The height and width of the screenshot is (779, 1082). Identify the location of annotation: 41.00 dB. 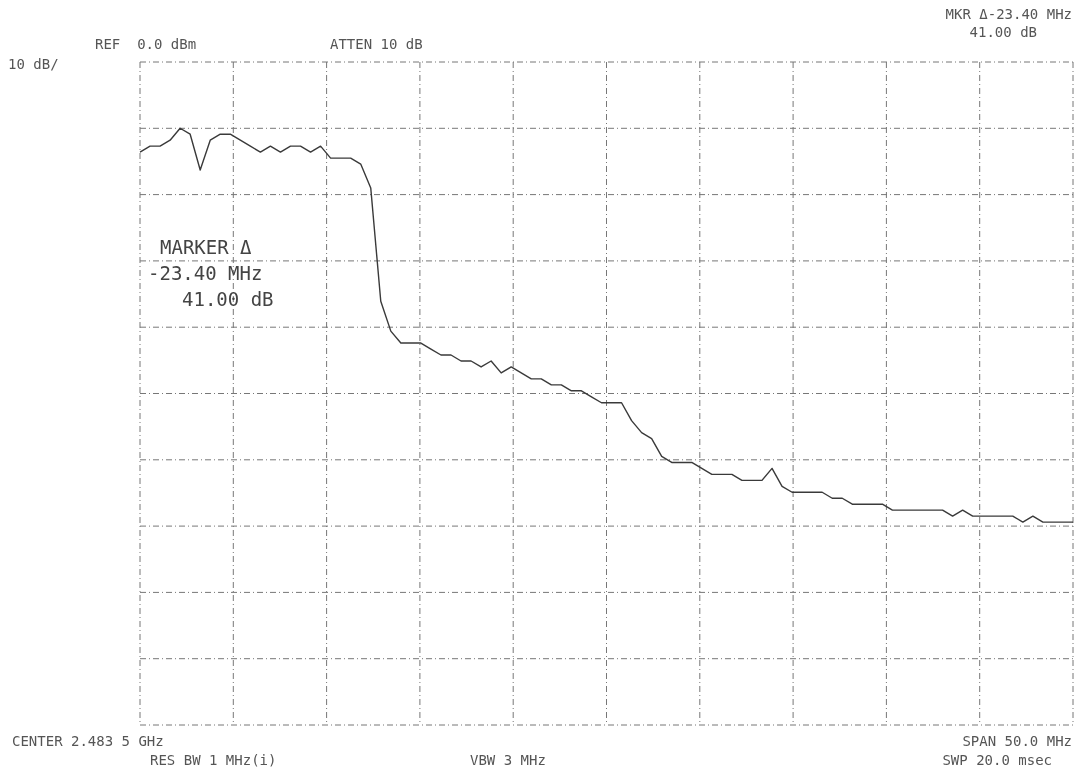
(228, 299).